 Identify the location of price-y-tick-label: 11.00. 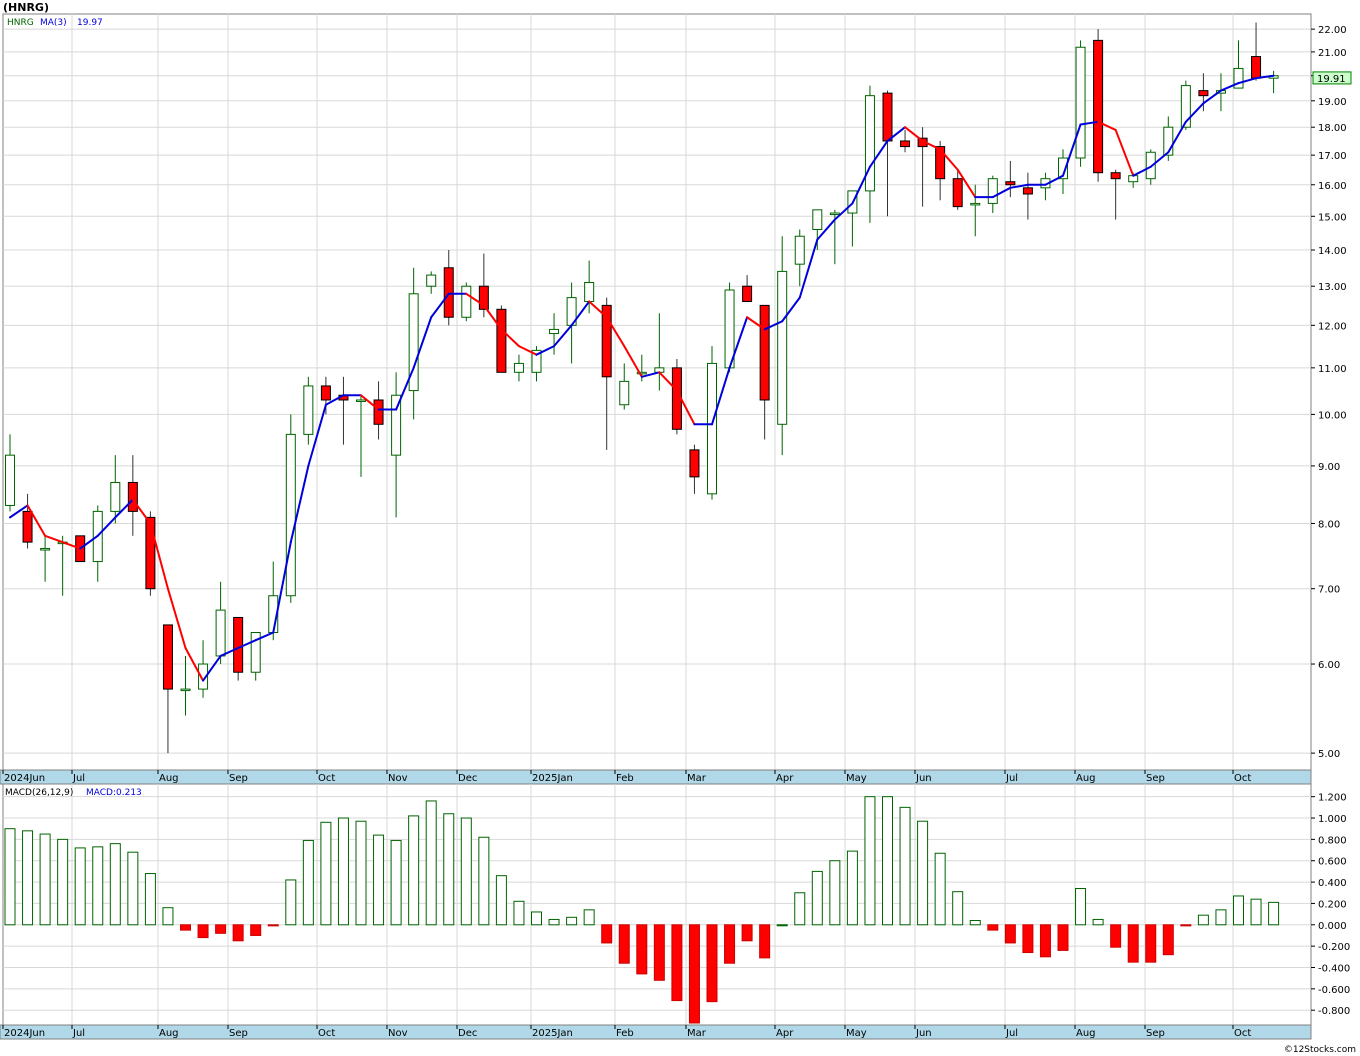
(1332, 369).